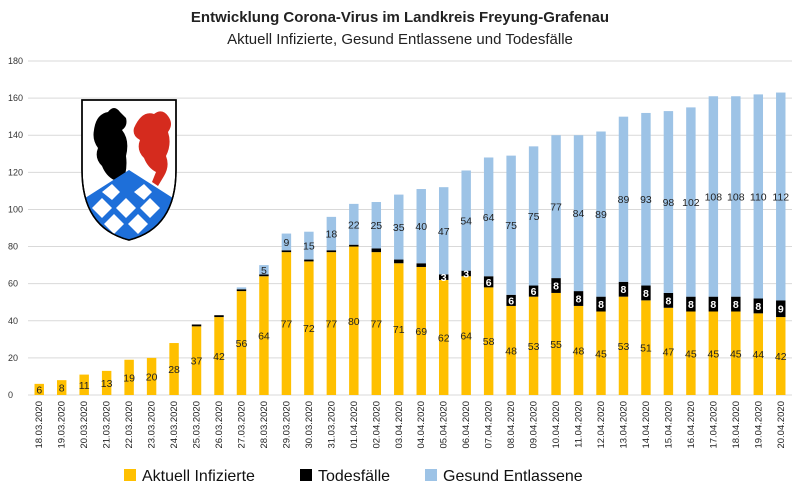 The height and width of the screenshot is (499, 800). I want to click on data-label: 18, so click(332, 235).